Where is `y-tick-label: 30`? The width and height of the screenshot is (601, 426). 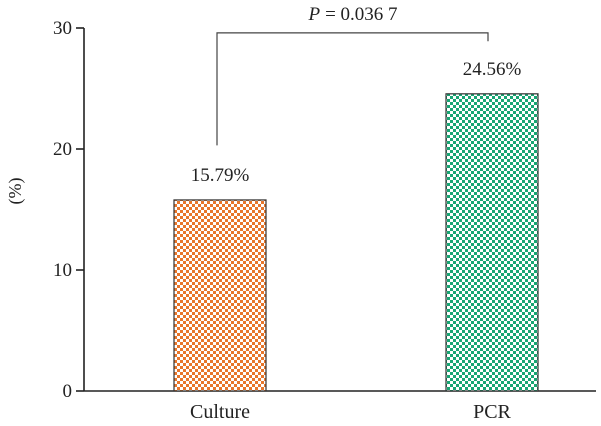
y-tick-label: 30 is located at coordinates (62, 28).